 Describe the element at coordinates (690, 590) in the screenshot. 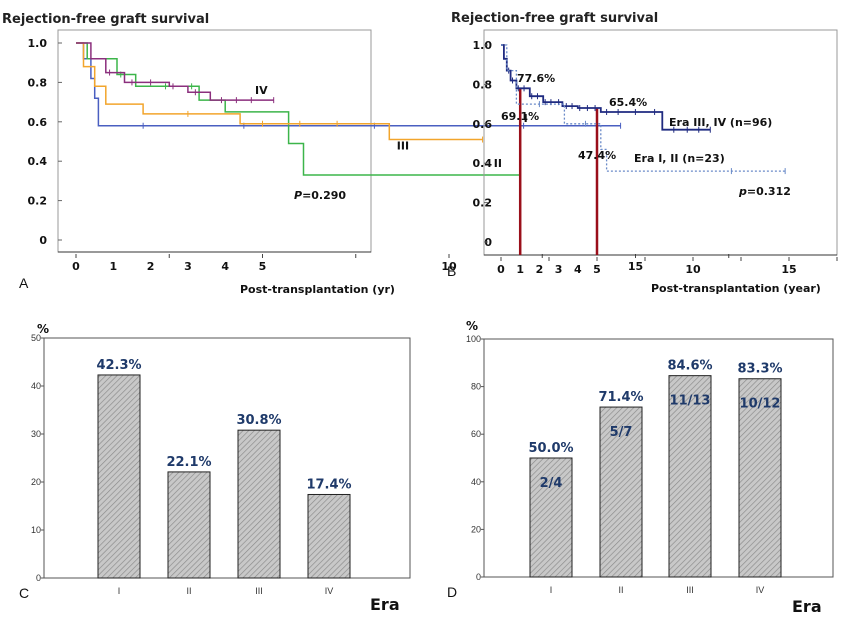

I see `panel-d-x-tick-iii: III` at that location.